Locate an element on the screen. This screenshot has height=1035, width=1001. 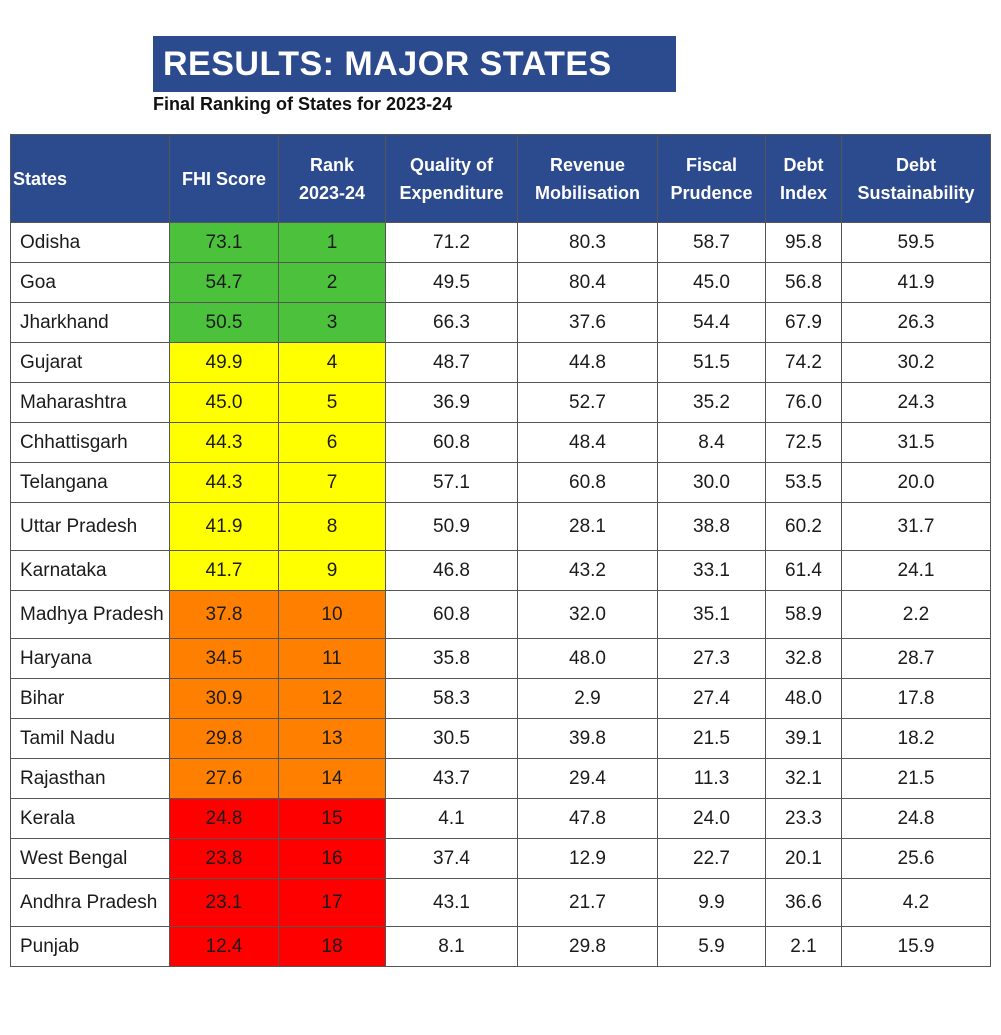
cell-rank: 3 is located at coordinates (332, 322).